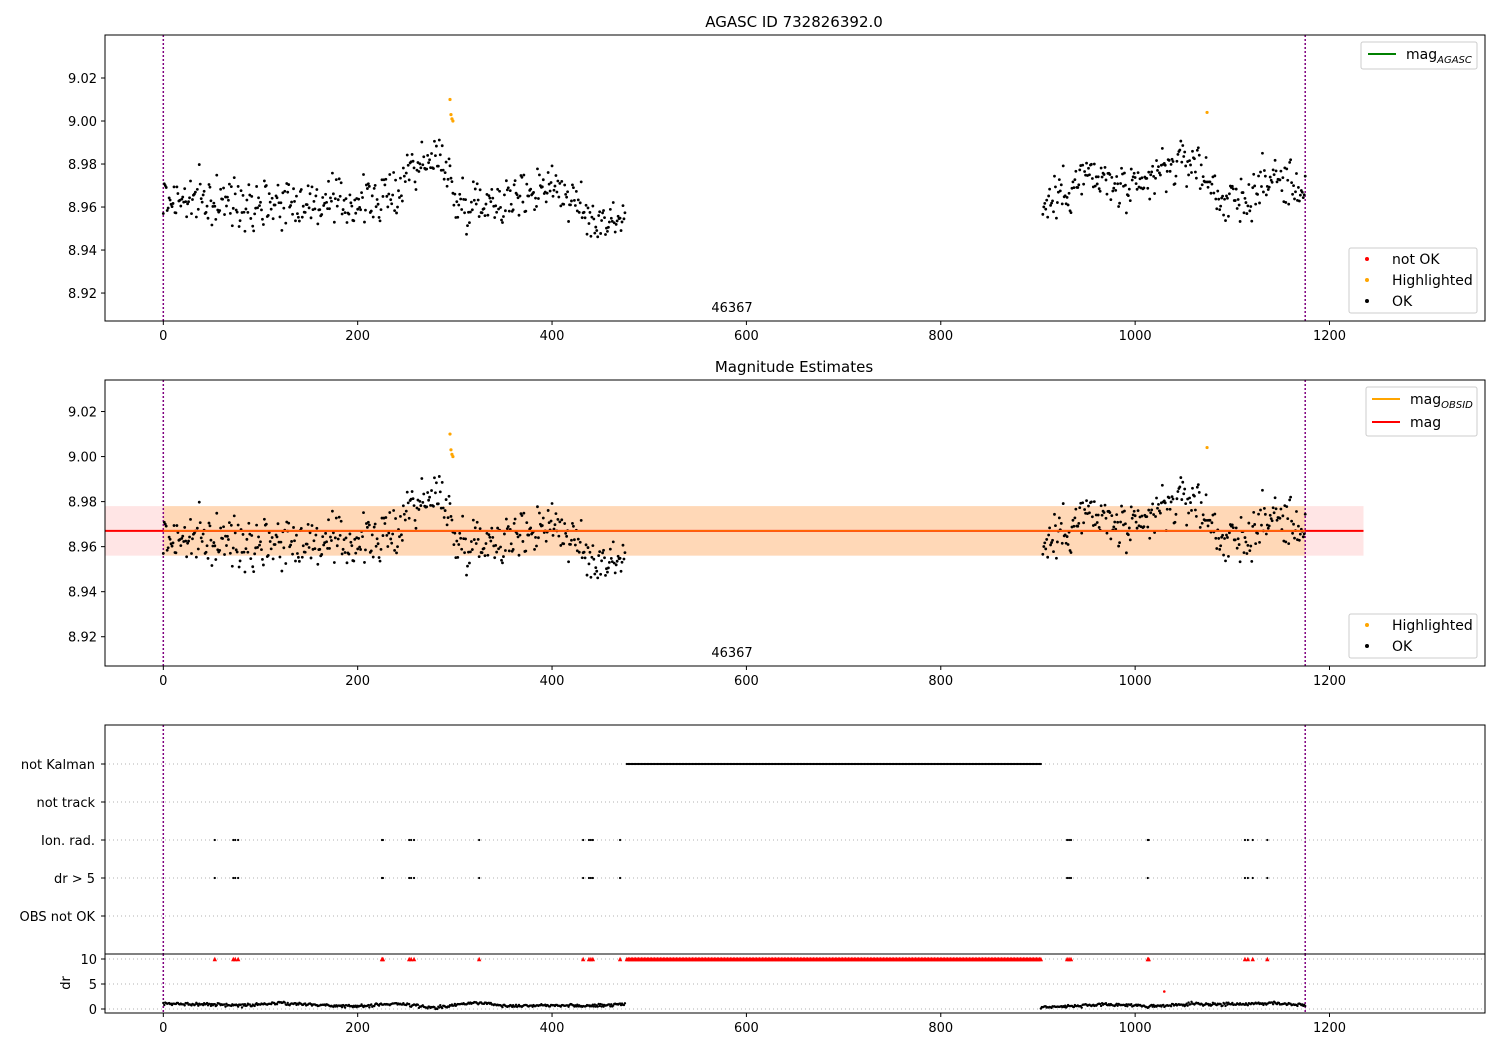  I want to click on dr-ylabel: dr, so click(66, 983).